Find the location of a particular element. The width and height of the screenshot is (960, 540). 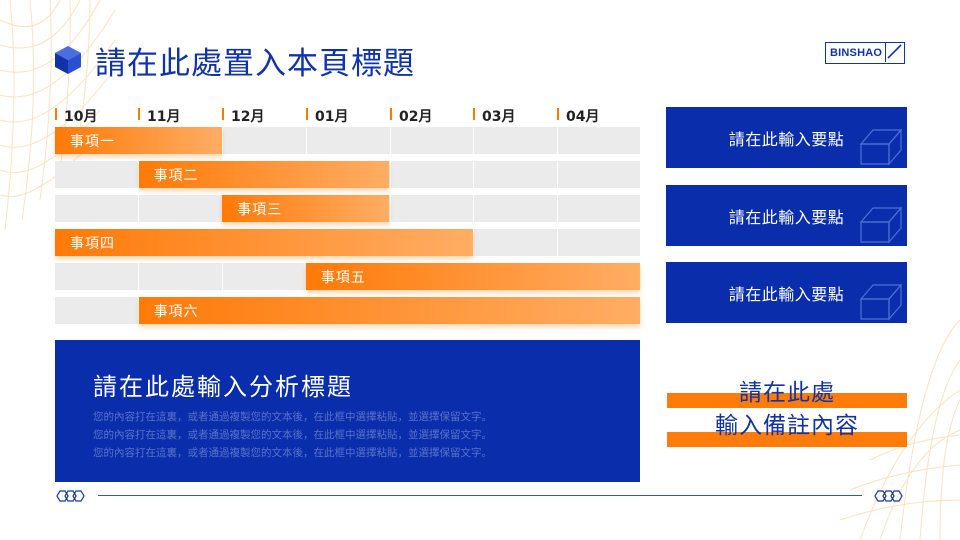

month-label: 01月 is located at coordinates (327, 117).